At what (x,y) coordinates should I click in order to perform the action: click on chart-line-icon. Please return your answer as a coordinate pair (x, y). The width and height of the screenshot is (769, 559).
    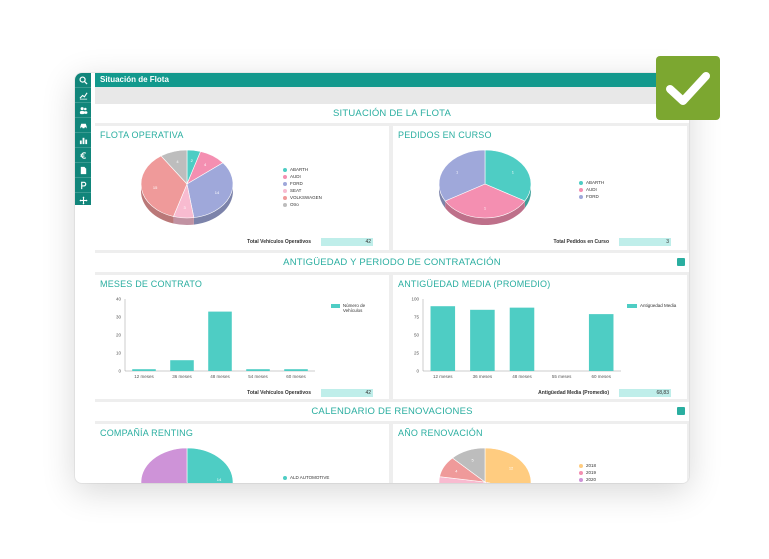
    Looking at the image, I should click on (83, 95).